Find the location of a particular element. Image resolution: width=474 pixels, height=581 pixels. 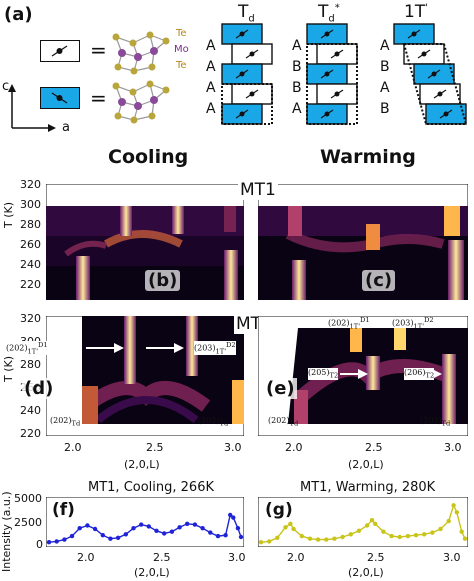

heatmap-panel-d is located at coordinates (145, 376).